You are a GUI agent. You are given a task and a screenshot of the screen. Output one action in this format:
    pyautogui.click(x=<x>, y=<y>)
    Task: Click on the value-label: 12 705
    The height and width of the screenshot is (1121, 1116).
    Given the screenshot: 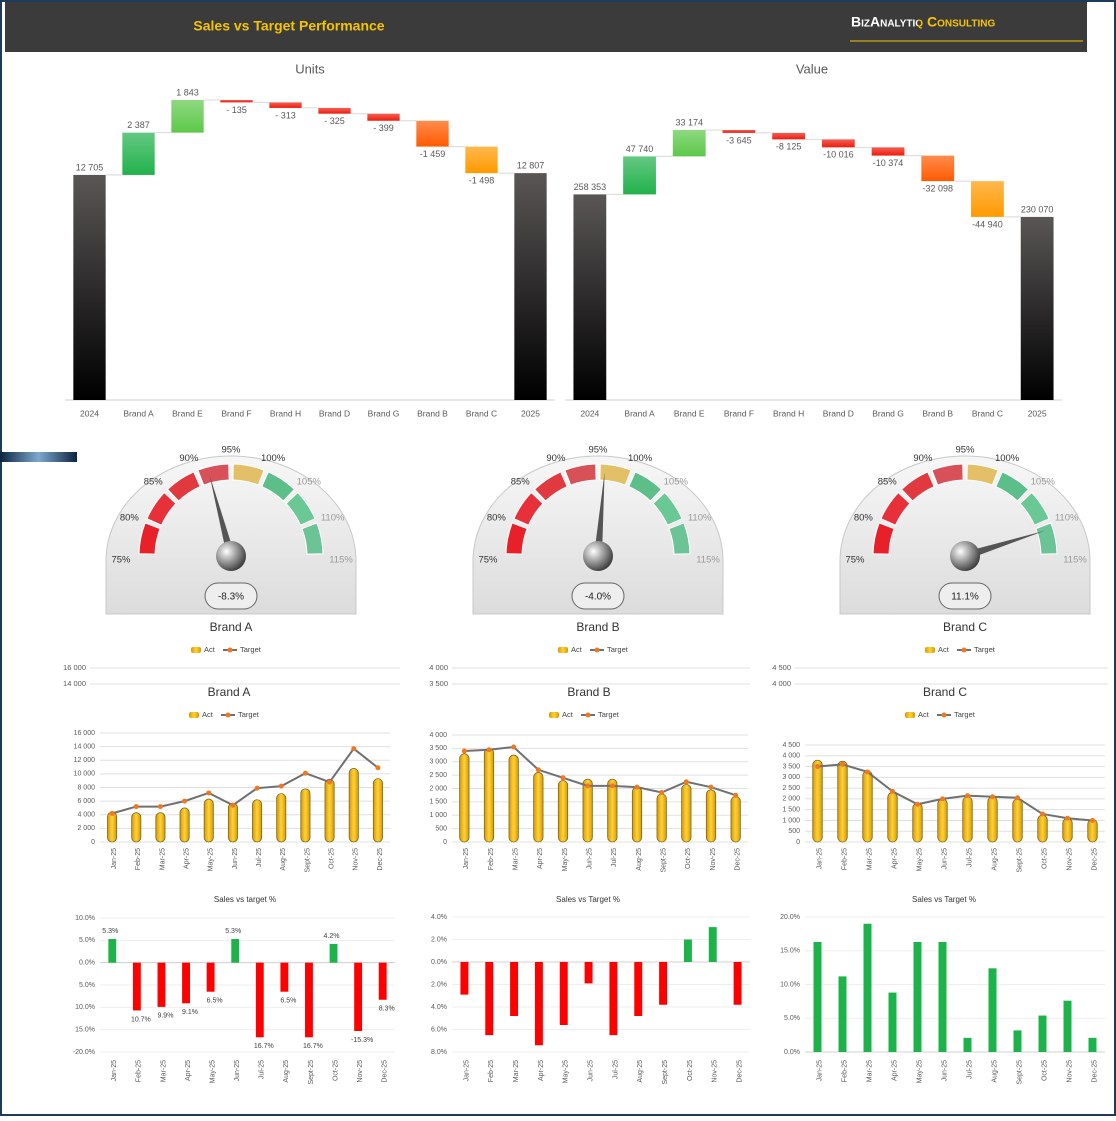 What is the action you would take?
    pyautogui.click(x=90, y=167)
    